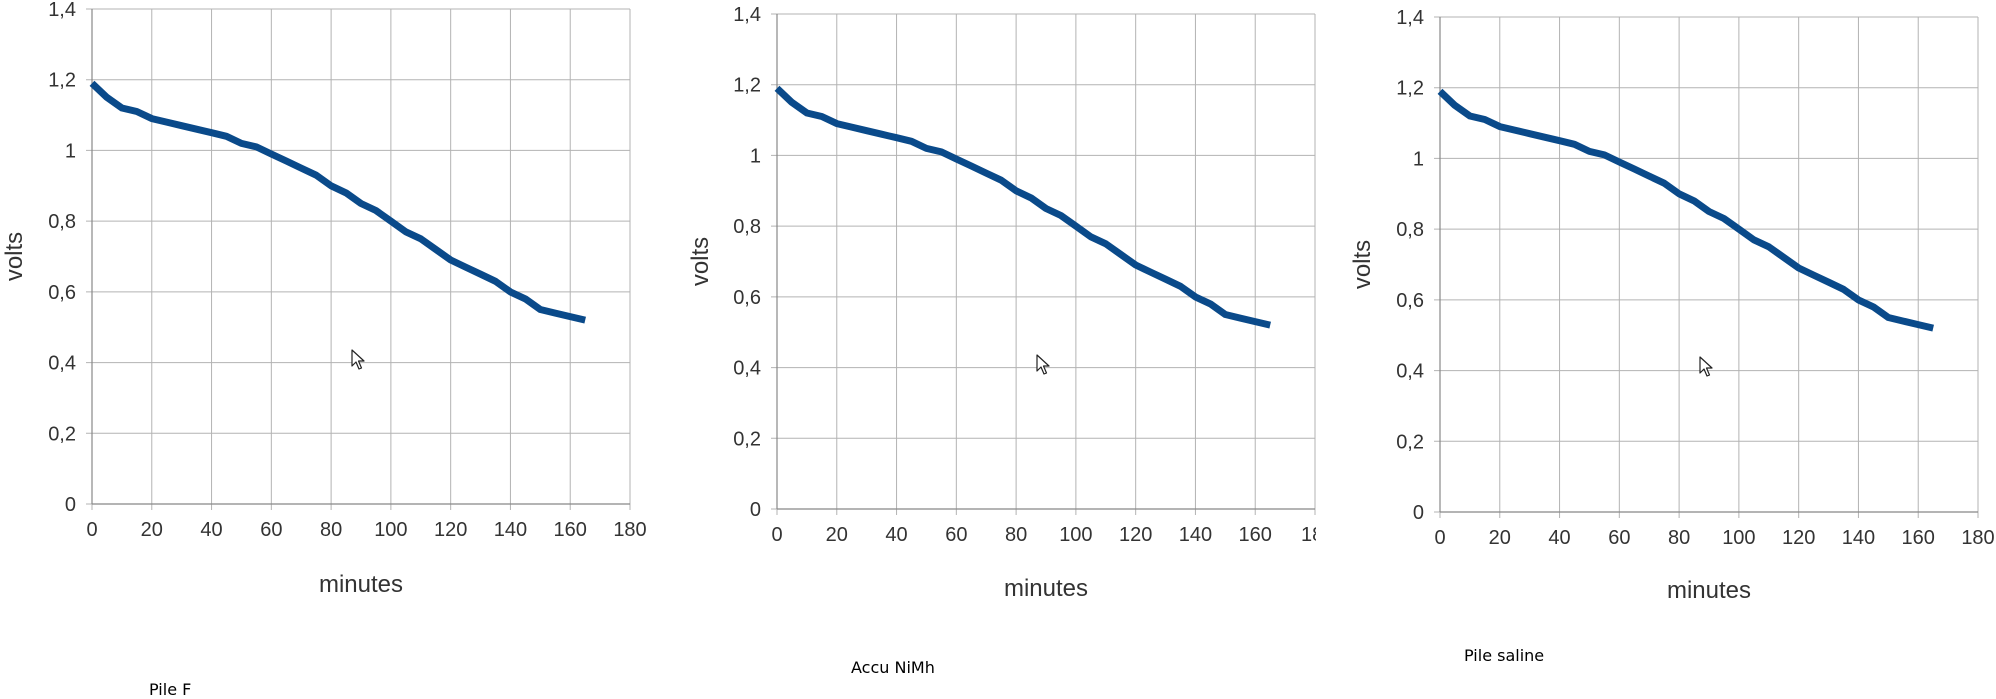 The image size is (1996, 699). Describe the element at coordinates (1331, 534) in the screenshot. I see `label-clip-mask` at that location.